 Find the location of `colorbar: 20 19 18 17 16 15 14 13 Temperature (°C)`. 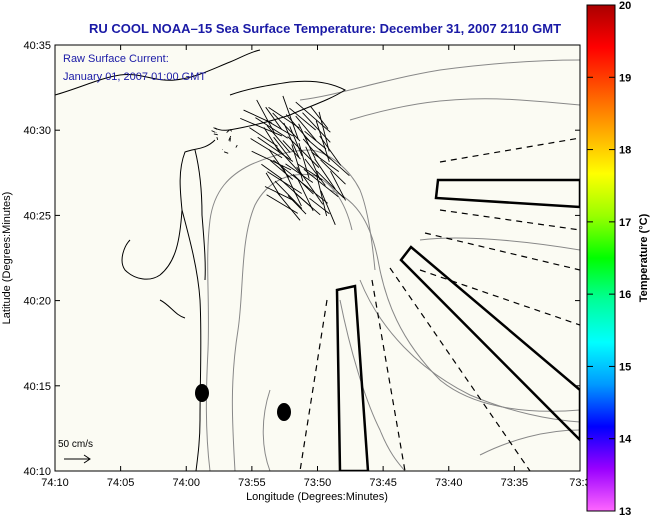

colorbar: 20 19 18 17 16 15 14 13 Temperature (°C) is located at coordinates (618, 259).